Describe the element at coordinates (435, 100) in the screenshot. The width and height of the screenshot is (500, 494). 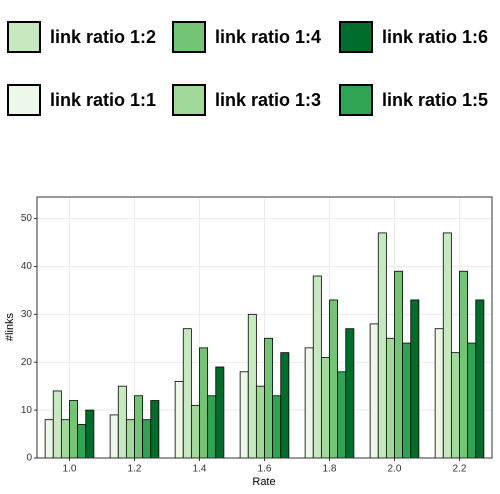
I see `legend-label: link ratio 1:5` at that location.